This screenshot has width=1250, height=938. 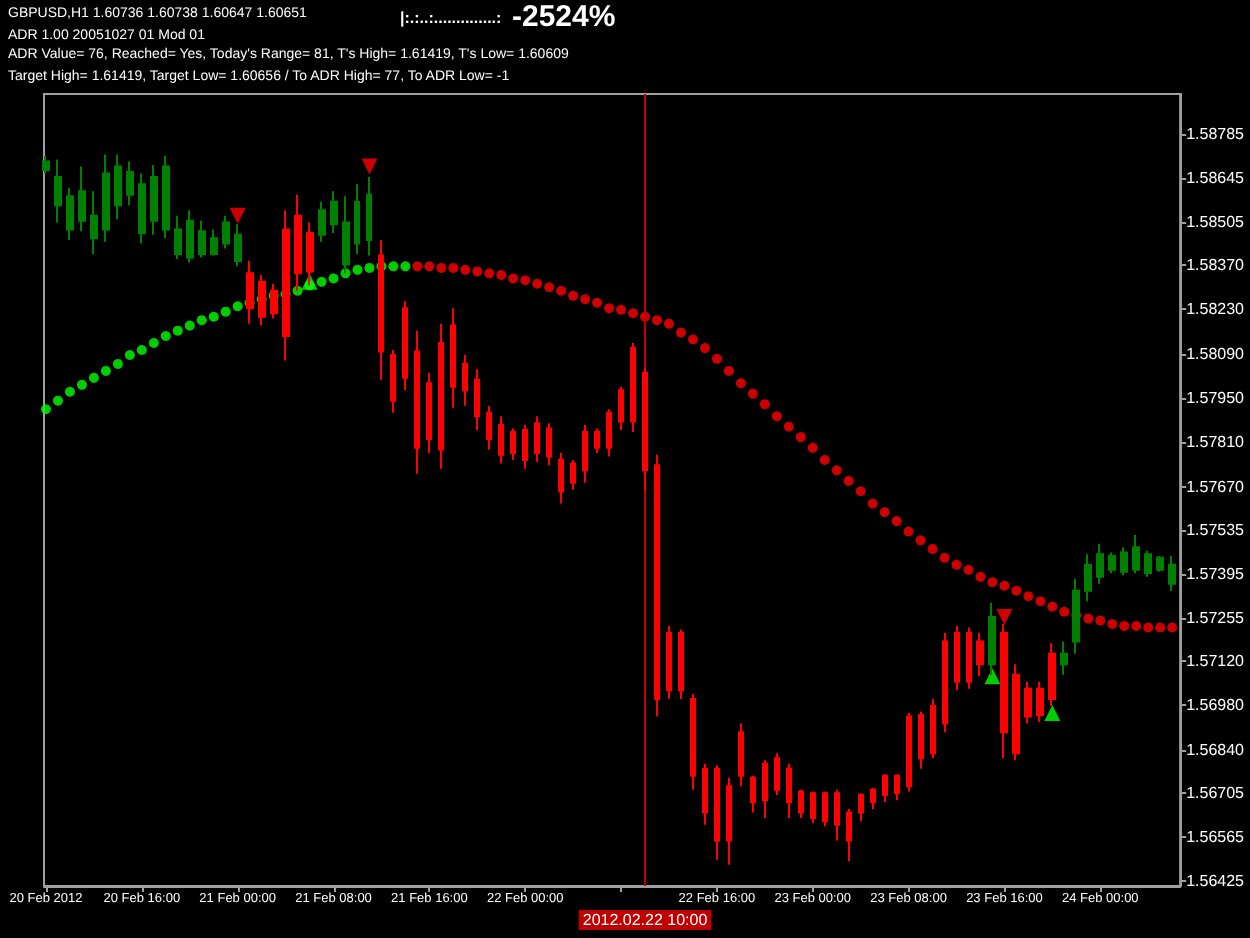 What do you see at coordinates (1216, 309) in the screenshot?
I see `y-tick-label: 1.58230` at bounding box center [1216, 309].